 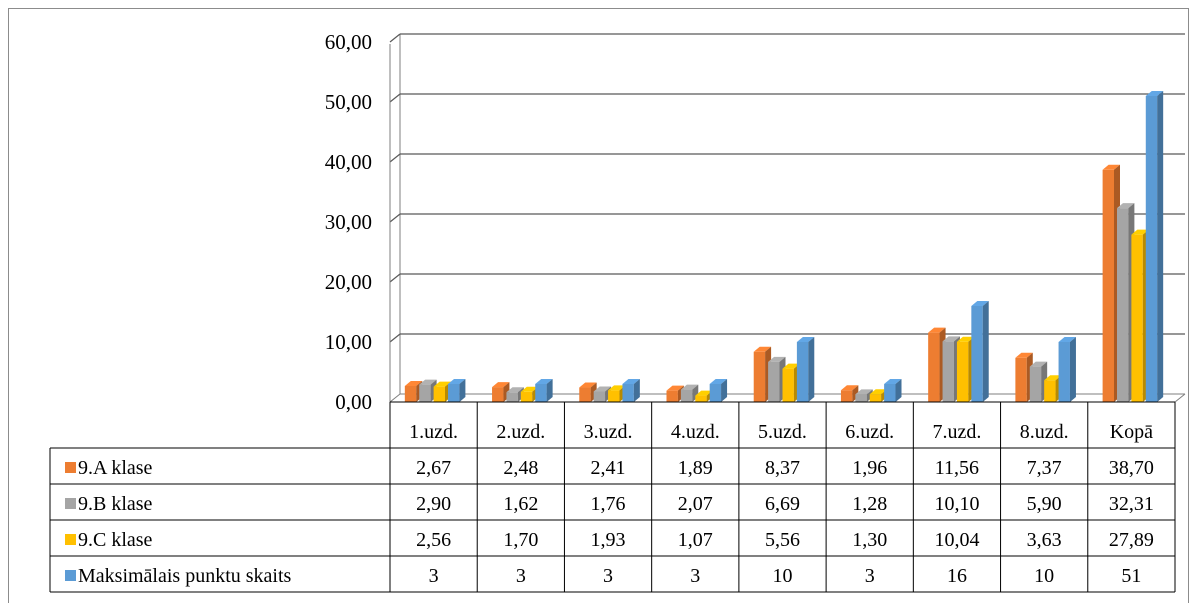 What do you see at coordinates (782, 504) in the screenshot?
I see `data-label: 6,69` at bounding box center [782, 504].